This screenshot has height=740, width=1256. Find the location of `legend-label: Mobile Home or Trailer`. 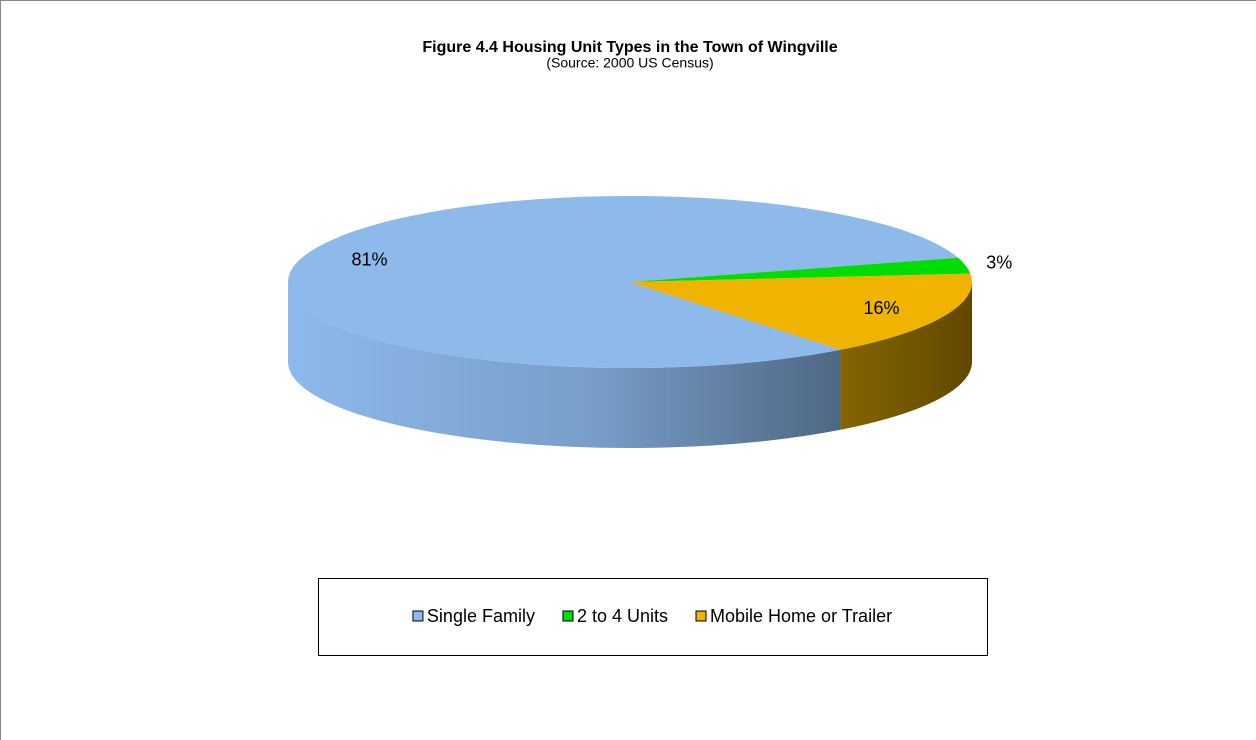

legend-label: Mobile Home or Trailer is located at coordinates (801, 616).